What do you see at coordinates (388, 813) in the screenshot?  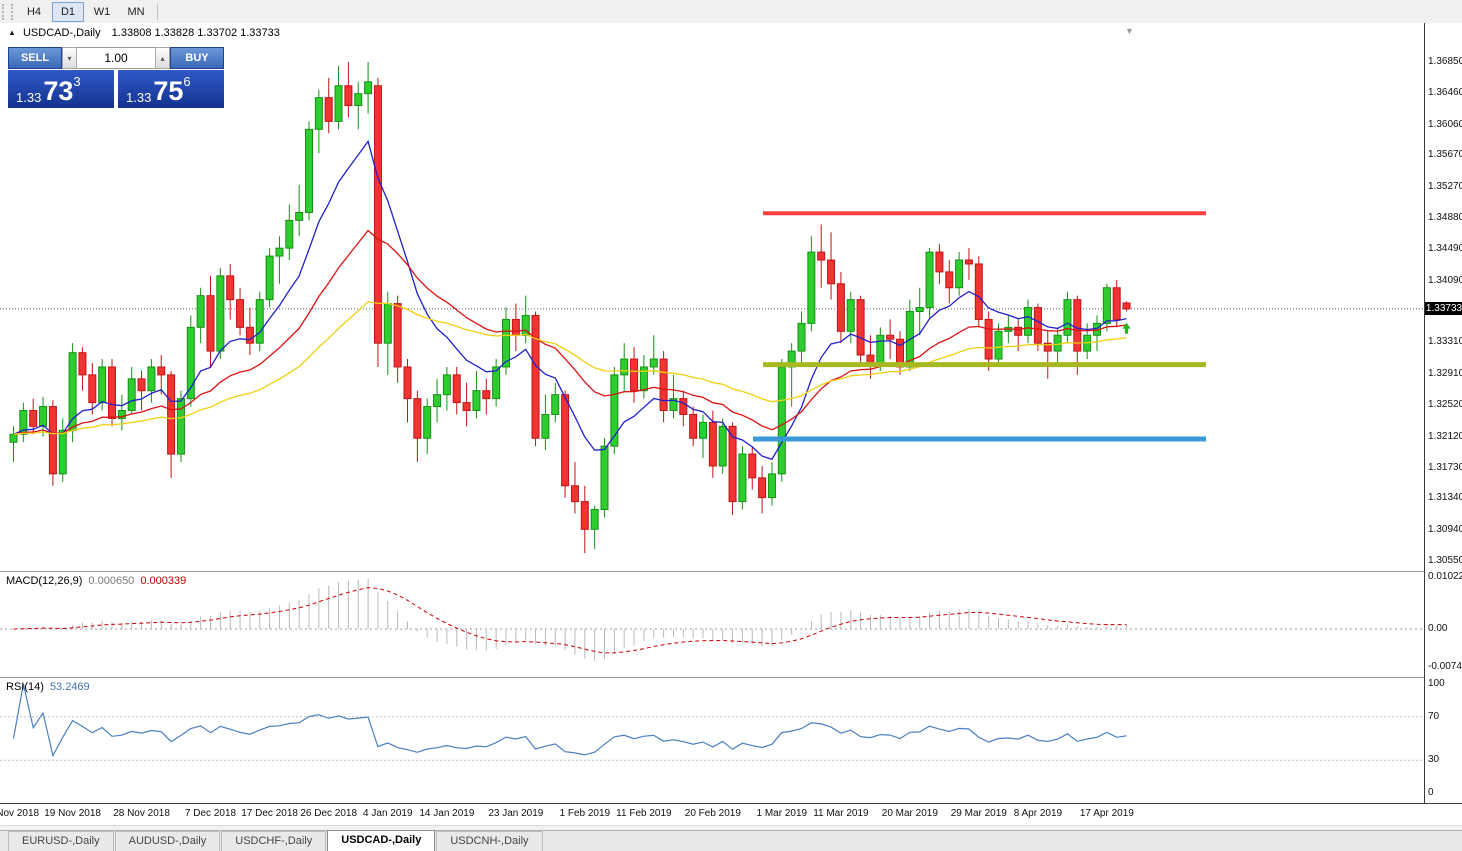 I see `time-axis-label: 4 Jan 2019` at bounding box center [388, 813].